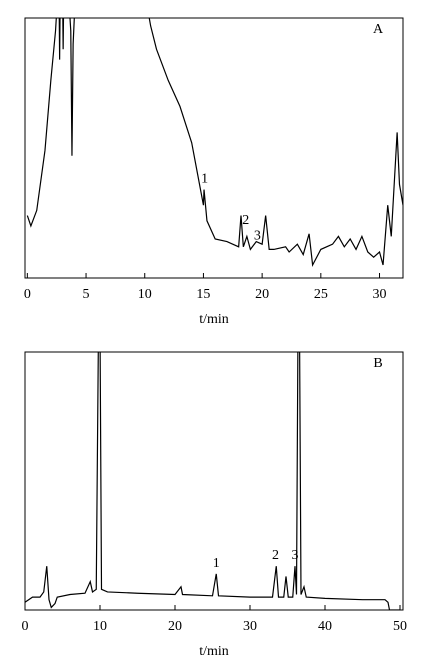 The image size is (422, 672). What do you see at coordinates (400, 626) in the screenshot?
I see `x-tick-label: 50` at bounding box center [400, 626].